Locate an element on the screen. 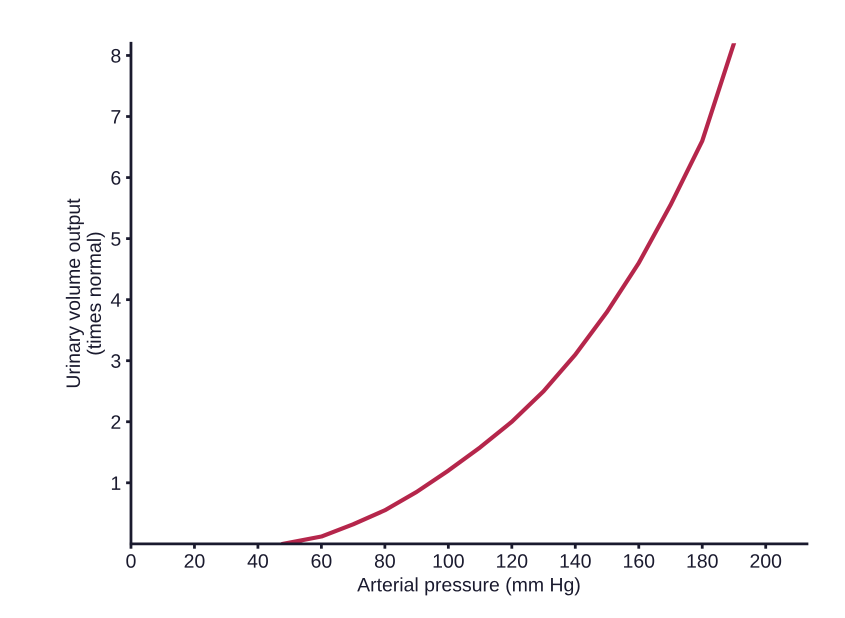 This screenshot has height=618, width=845. x-tick-label: 200 is located at coordinates (766, 561).